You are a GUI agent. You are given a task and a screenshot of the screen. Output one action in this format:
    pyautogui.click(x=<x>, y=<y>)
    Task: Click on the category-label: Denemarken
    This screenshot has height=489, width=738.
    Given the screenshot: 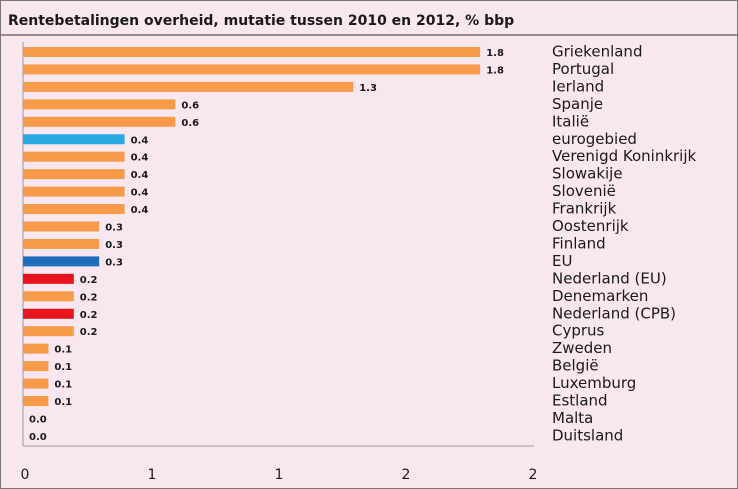 What is the action you would take?
    pyautogui.click(x=600, y=296)
    